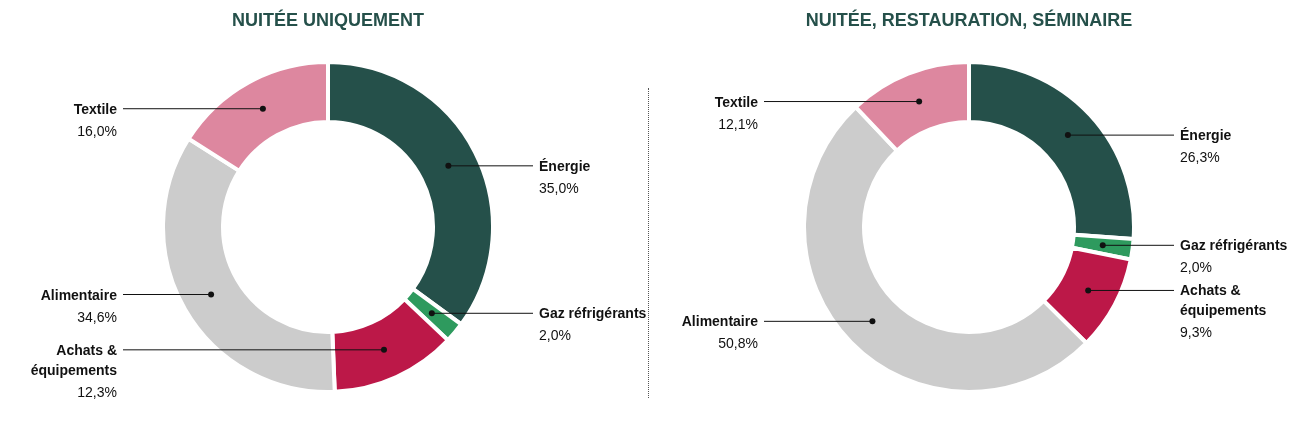 Image resolution: width=1296 pixels, height=428 pixels. I want to click on chart-title: NUITÉE UNIQUEMENT, so click(328, 20).